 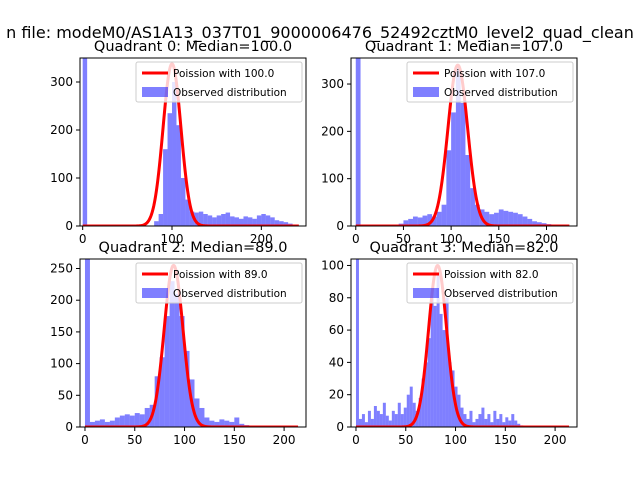 I want to click on legend-histogram-swatch, so click(x=155, y=92).